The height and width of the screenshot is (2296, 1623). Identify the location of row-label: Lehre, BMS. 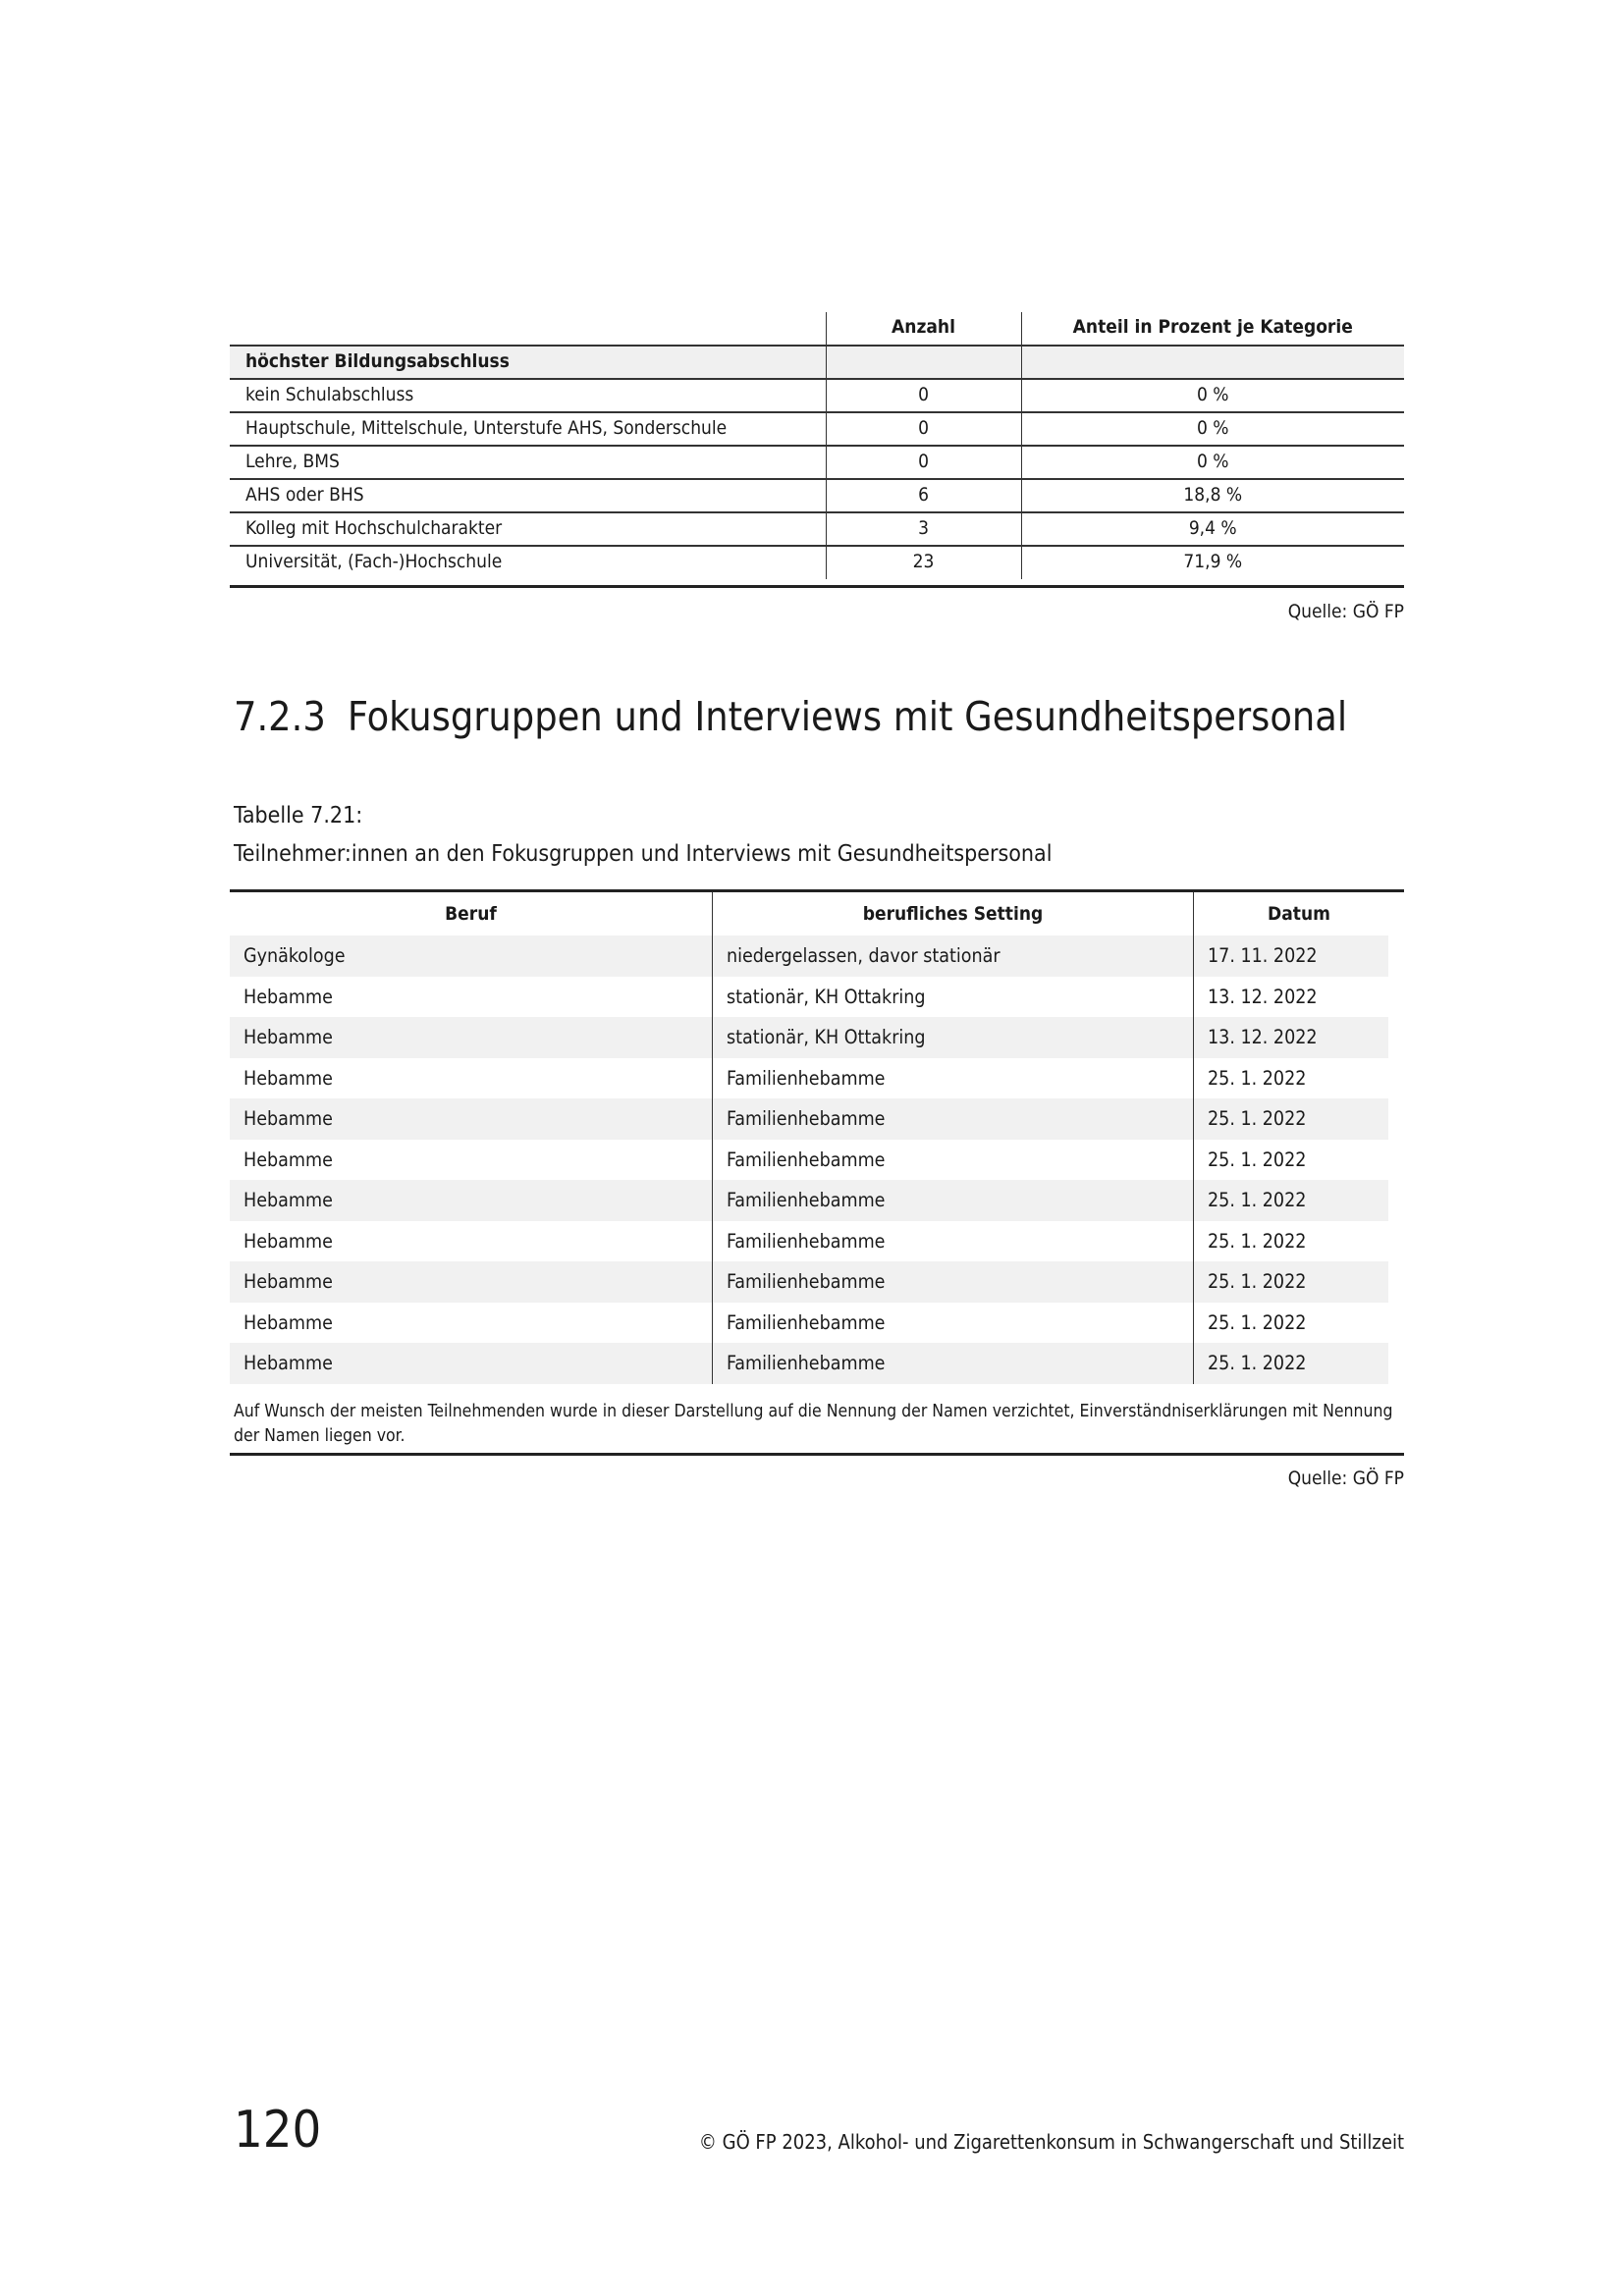
(528, 463).